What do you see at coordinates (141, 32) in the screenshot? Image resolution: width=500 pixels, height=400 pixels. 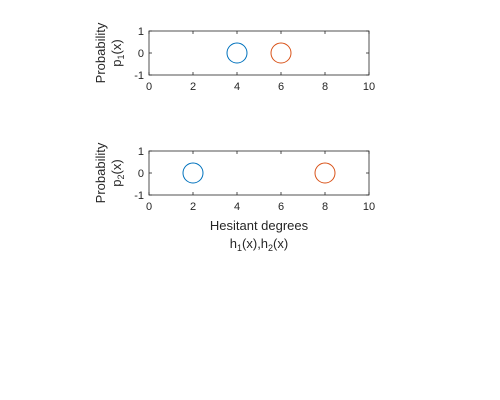 I see `subplot-1-ytick-label: 1` at bounding box center [141, 32].